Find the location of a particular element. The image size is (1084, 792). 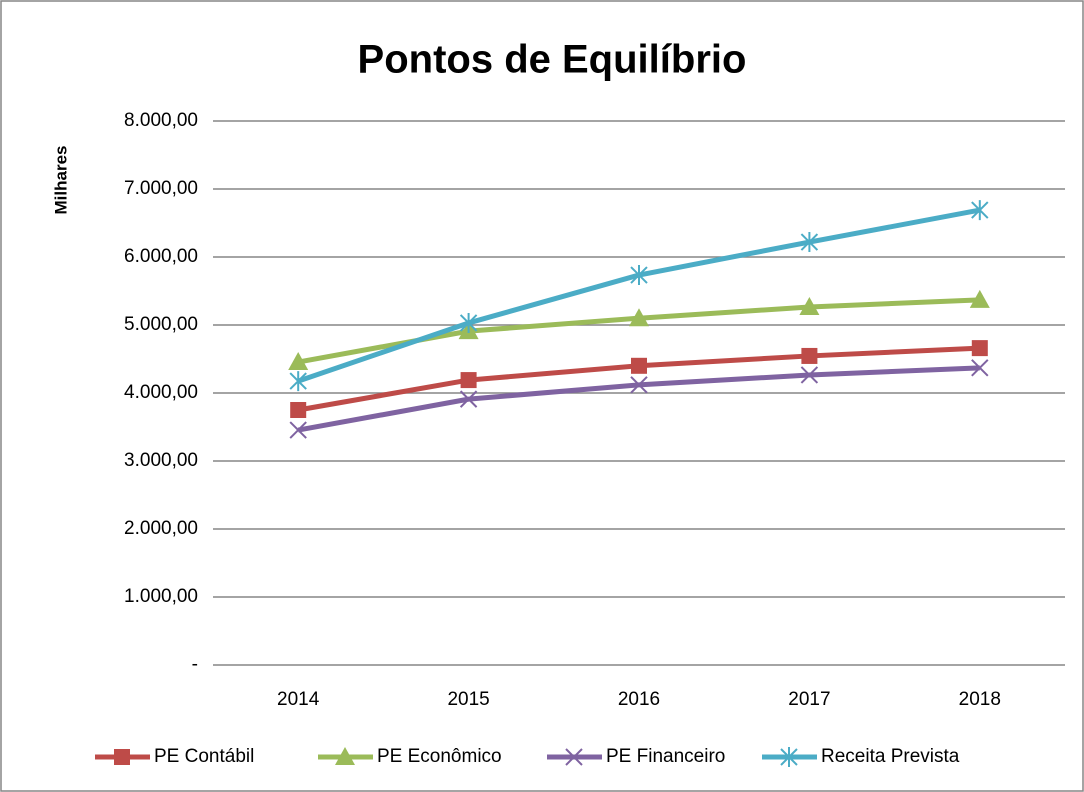

legend-label: PE Financeiro is located at coordinates (665, 756).